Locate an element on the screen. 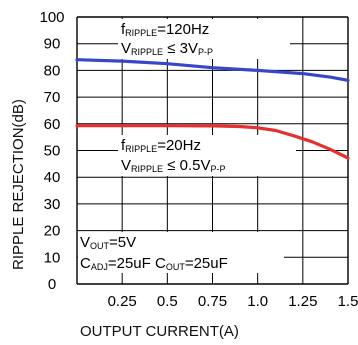 This screenshot has height=345, width=358. x-tick-label: 0.25 is located at coordinates (122, 301).